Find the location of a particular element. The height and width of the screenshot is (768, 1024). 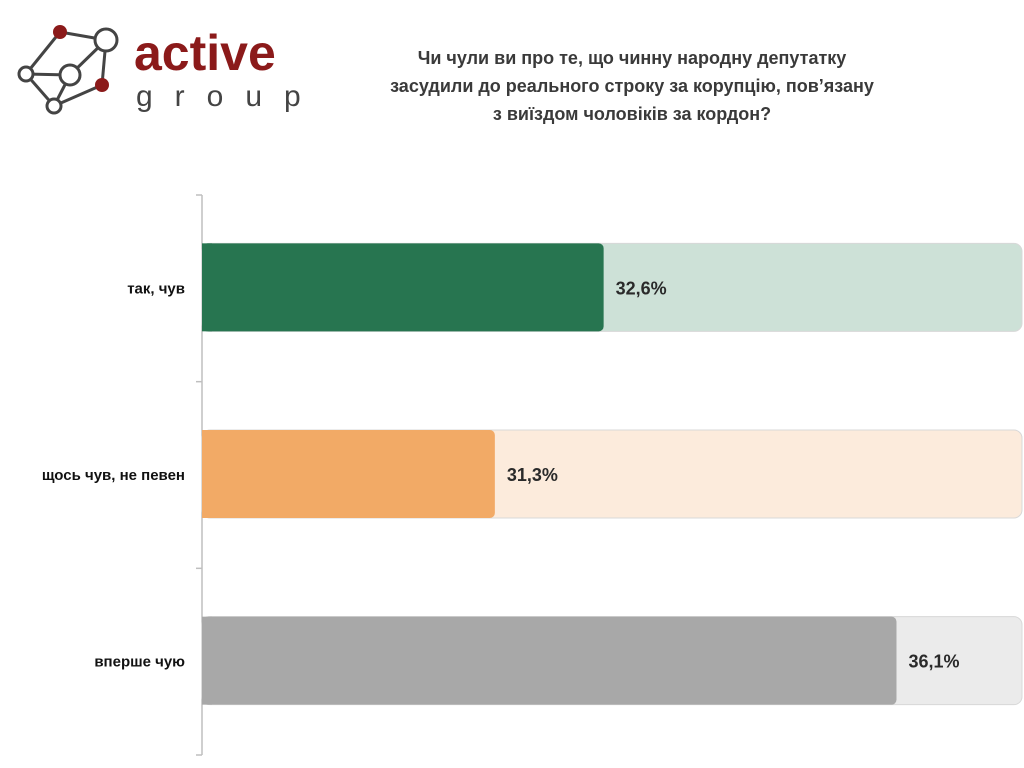

data-label: 32,6% is located at coordinates (641, 288).